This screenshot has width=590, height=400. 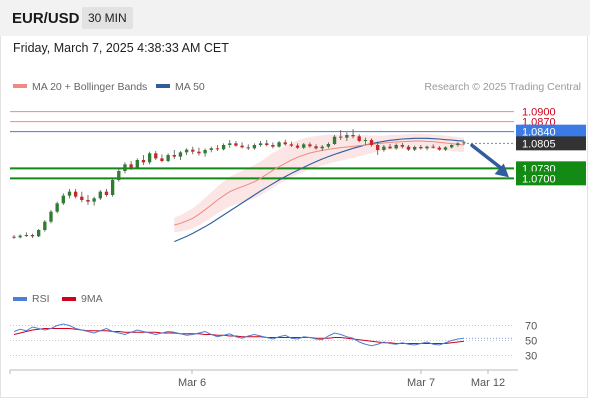 I want to click on rsi-panel: 70 50 30, so click(x=273, y=342).